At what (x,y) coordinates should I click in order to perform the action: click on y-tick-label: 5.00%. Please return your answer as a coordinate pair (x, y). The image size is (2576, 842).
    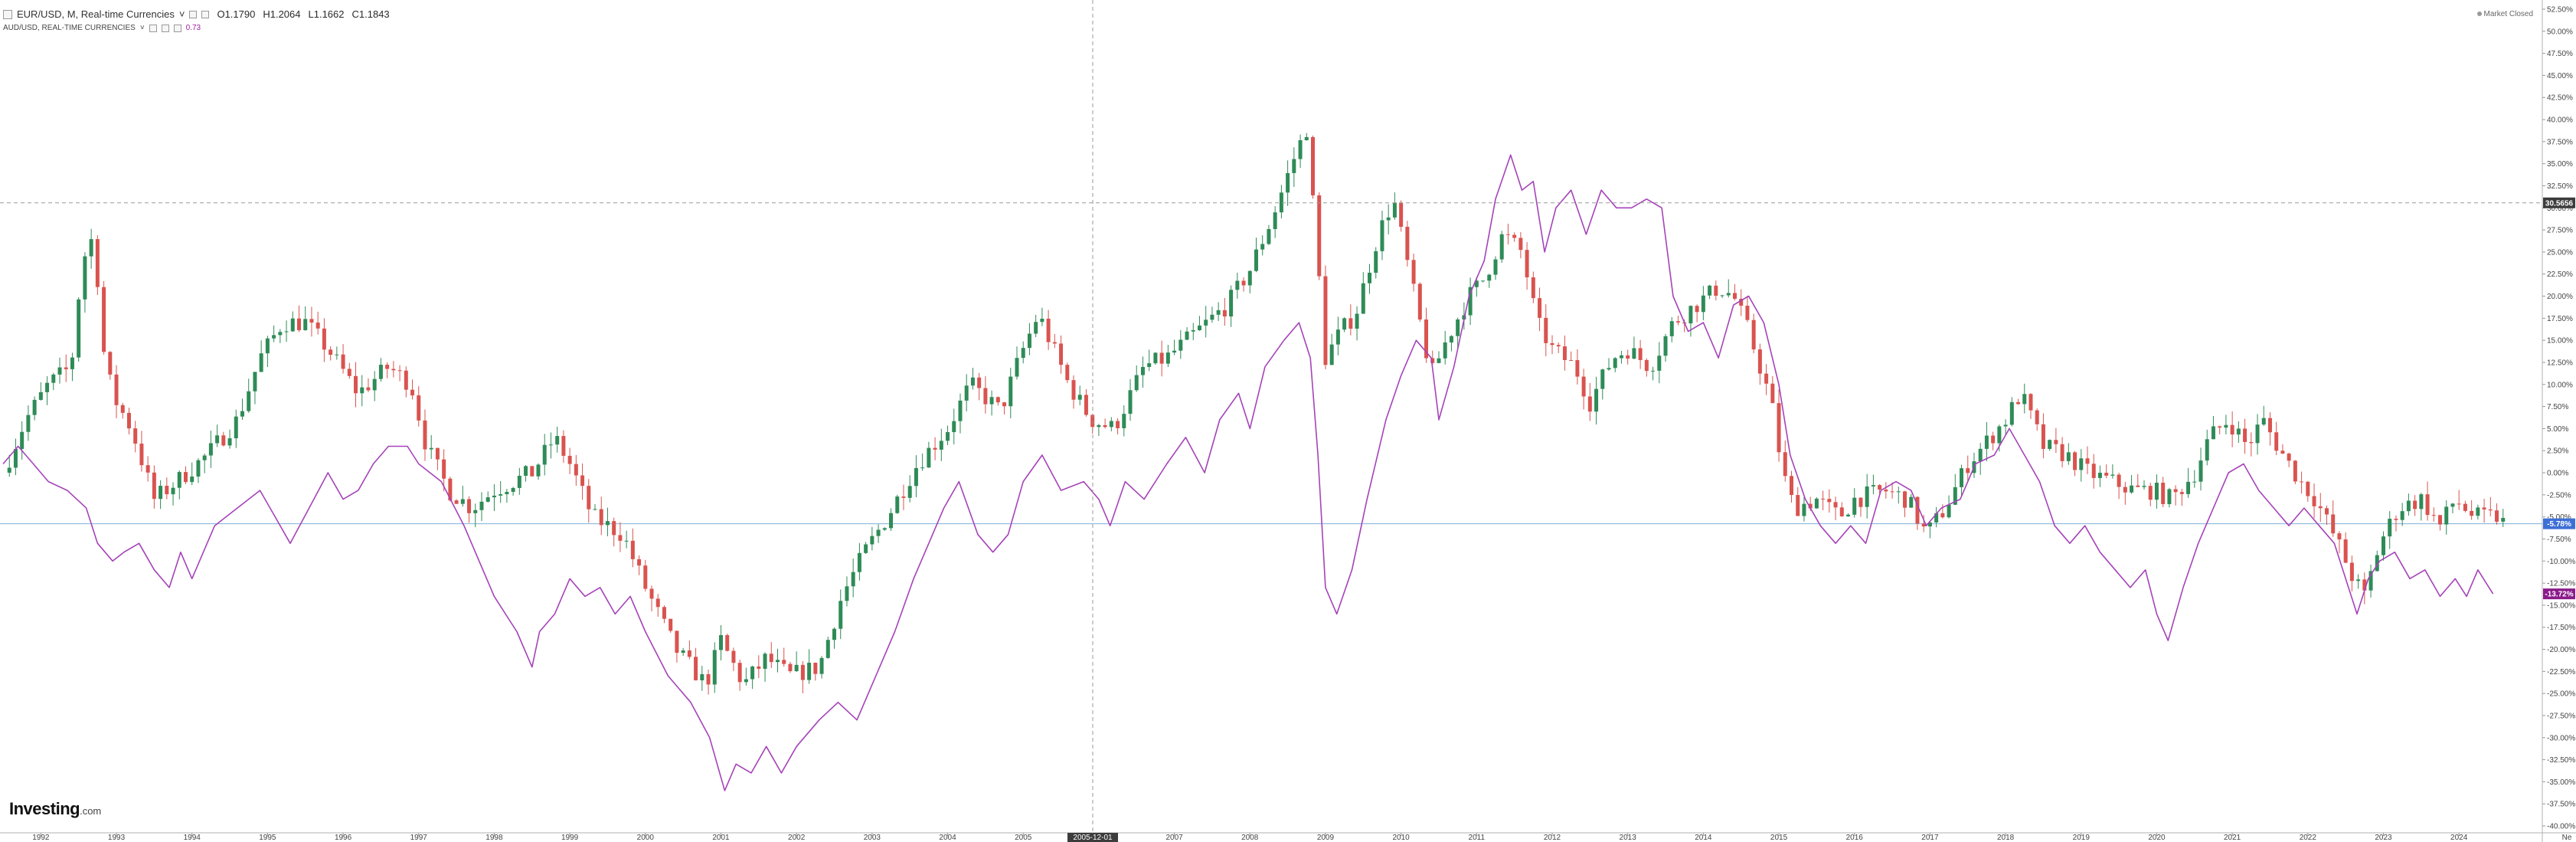
    Looking at the image, I should click on (2557, 429).